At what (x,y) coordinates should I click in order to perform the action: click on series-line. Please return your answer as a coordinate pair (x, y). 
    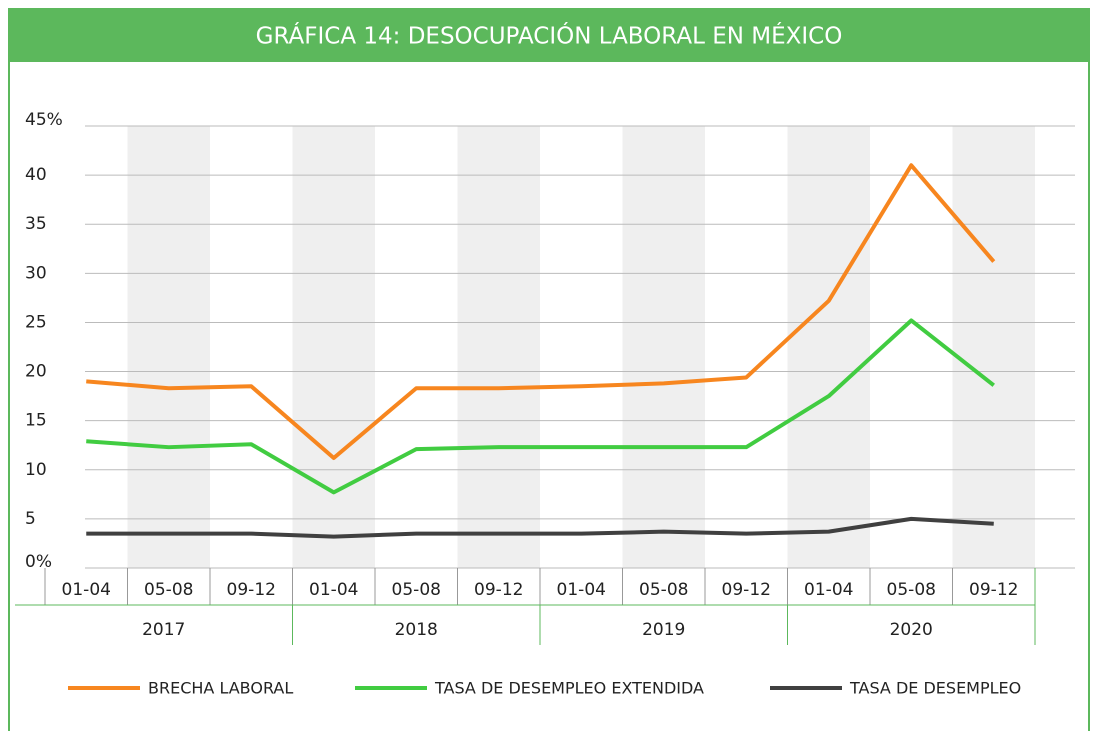
    Looking at the image, I should click on (540, 527).